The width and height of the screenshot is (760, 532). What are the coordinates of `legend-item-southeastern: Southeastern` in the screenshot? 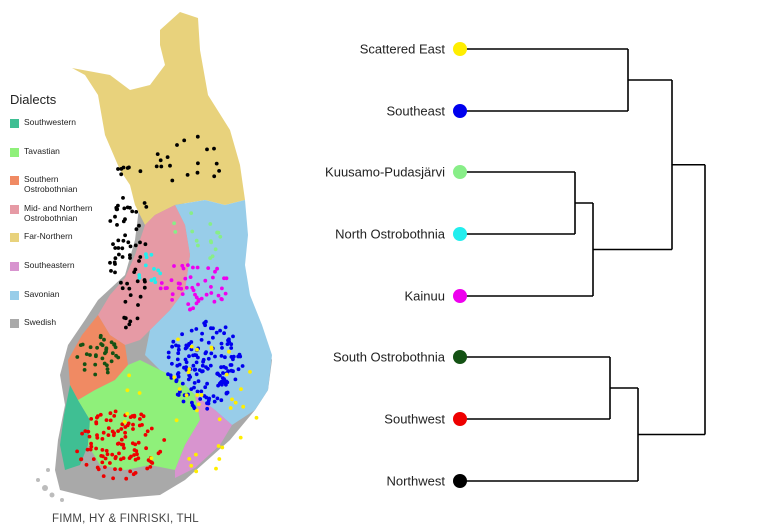 It's located at (60, 274).